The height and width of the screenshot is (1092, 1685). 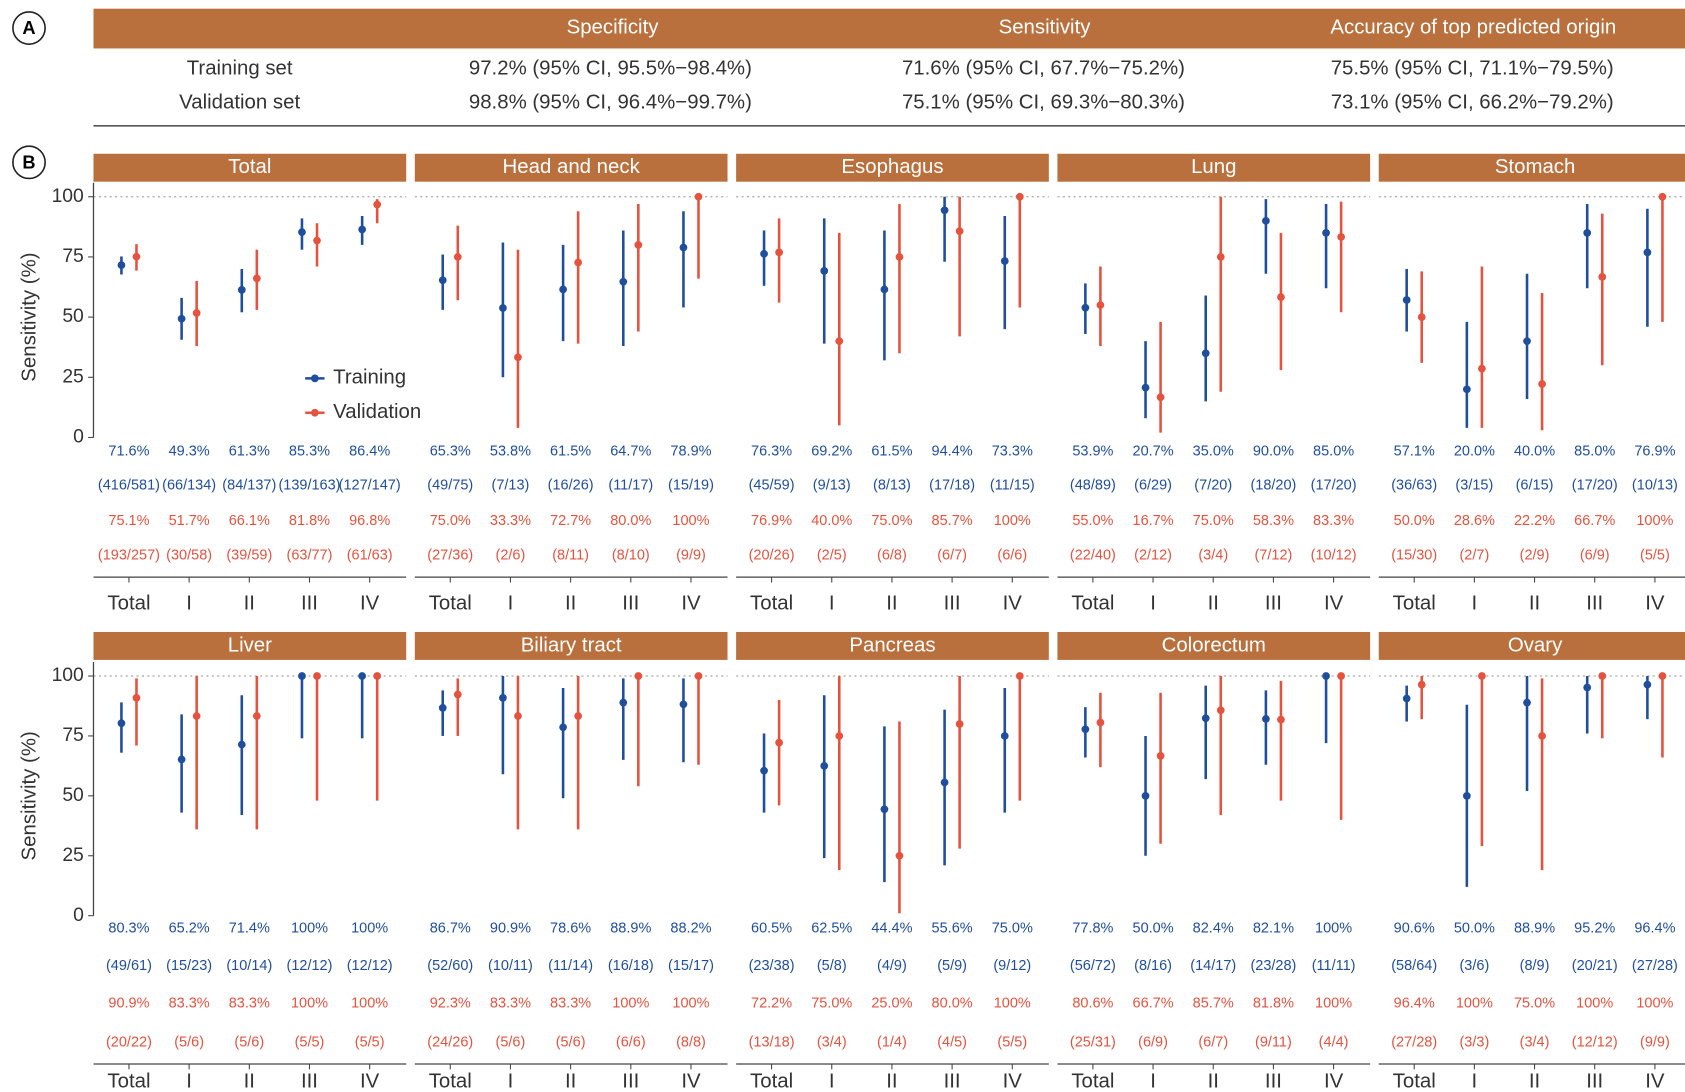 I want to click on facet-title: Colorectum, so click(x=1214, y=645).